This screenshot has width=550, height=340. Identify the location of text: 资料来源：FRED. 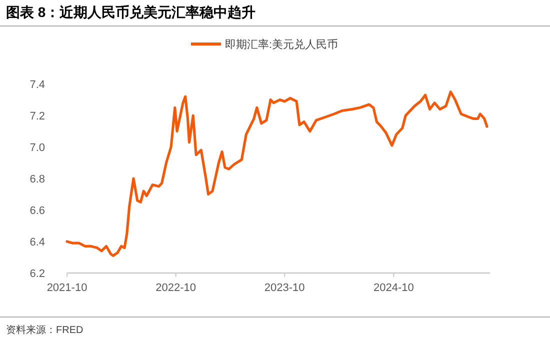
(45, 330).